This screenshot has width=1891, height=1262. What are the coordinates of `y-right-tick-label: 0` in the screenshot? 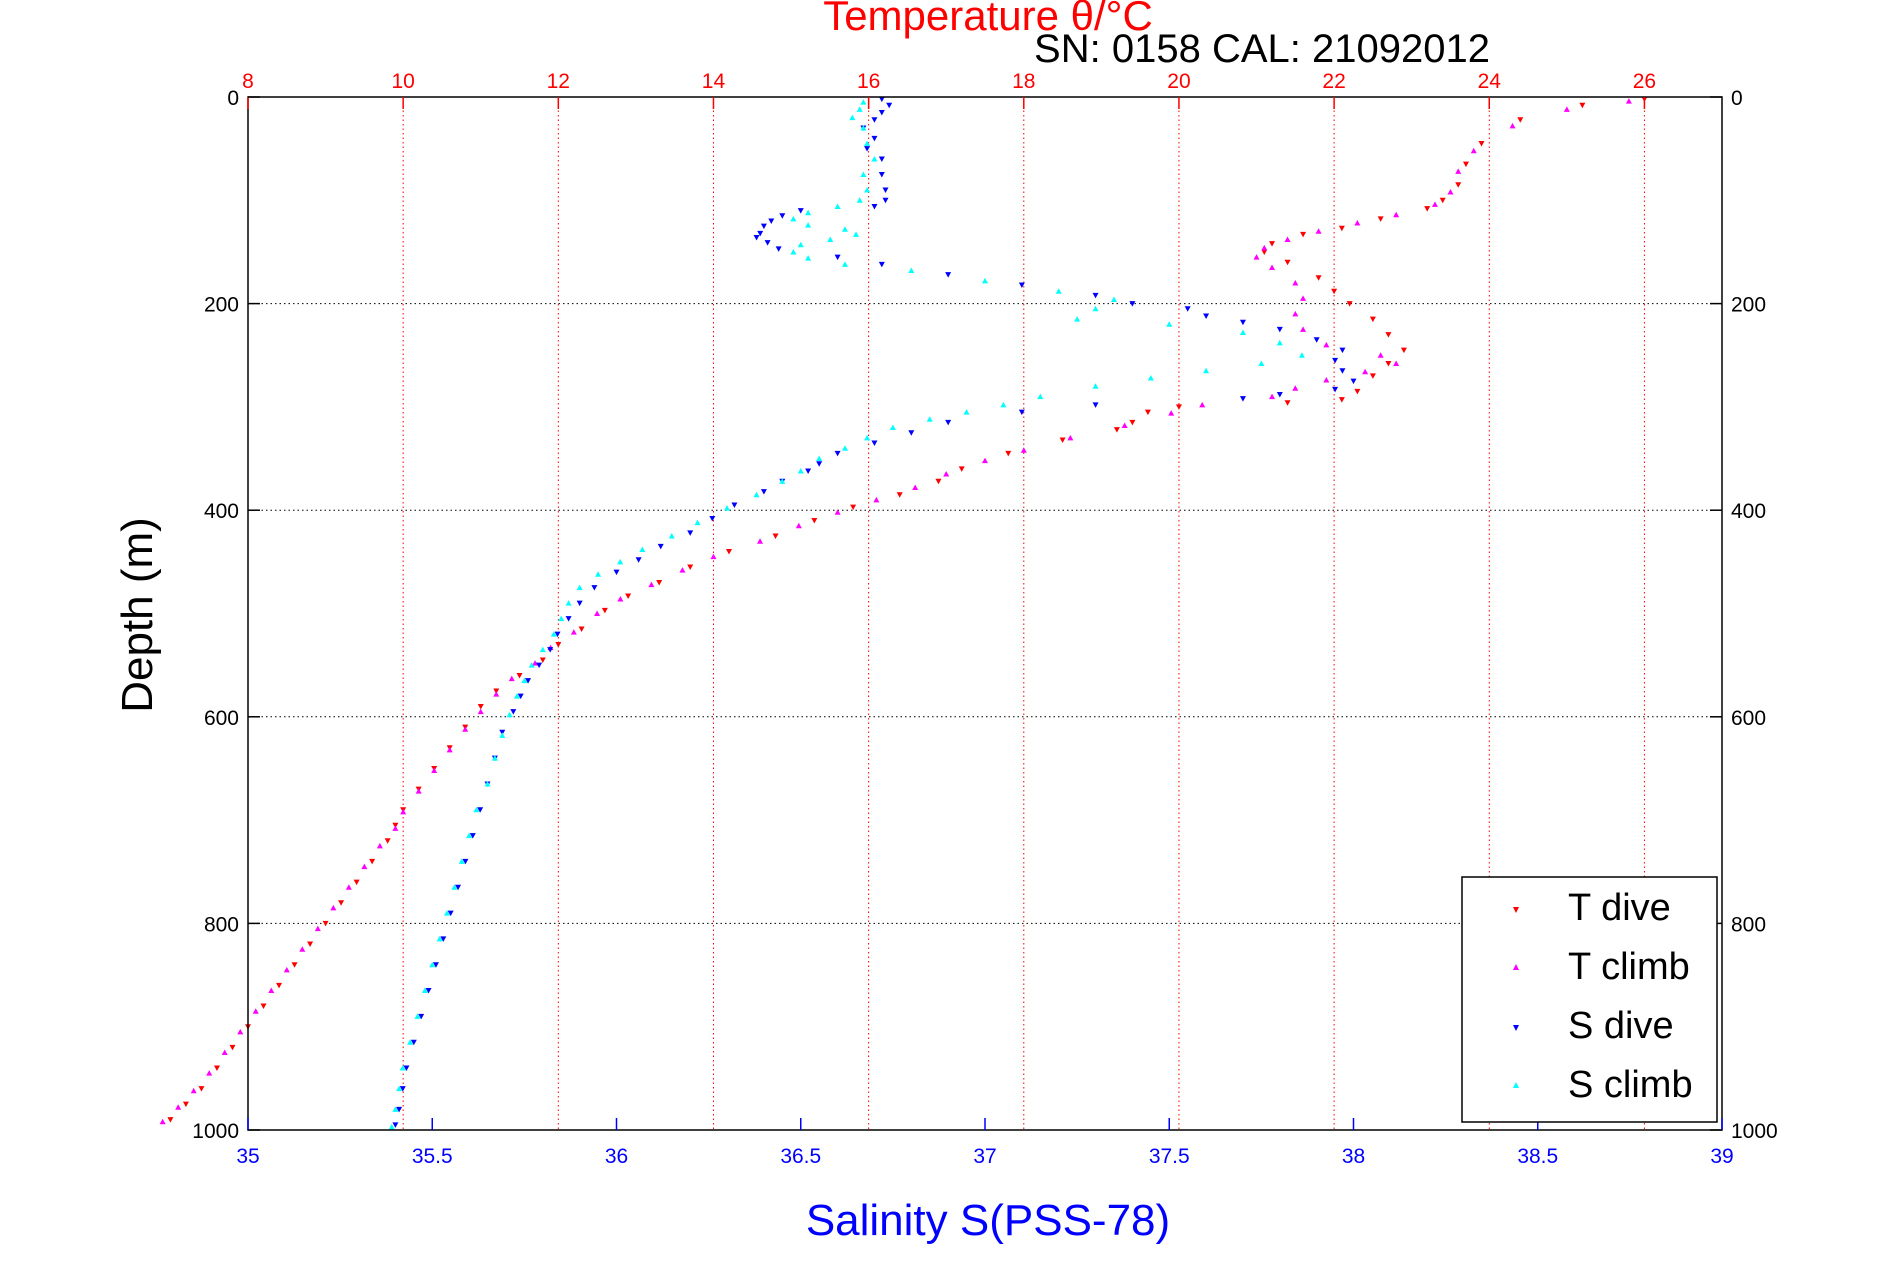 It's located at (1737, 98).